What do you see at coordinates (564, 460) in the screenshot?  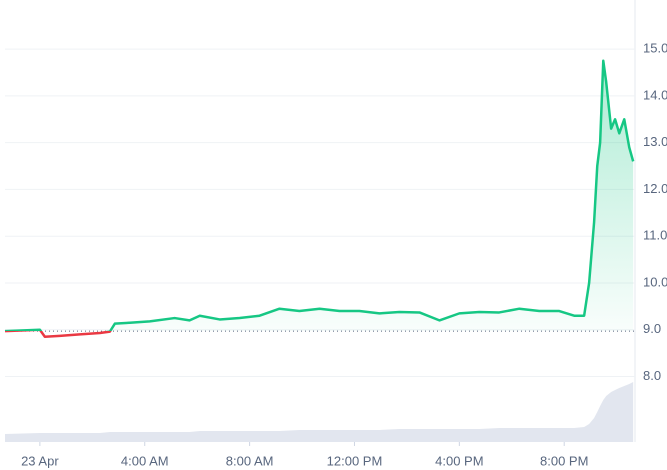 I see `x-tick-label: 8:00 PM` at bounding box center [564, 460].